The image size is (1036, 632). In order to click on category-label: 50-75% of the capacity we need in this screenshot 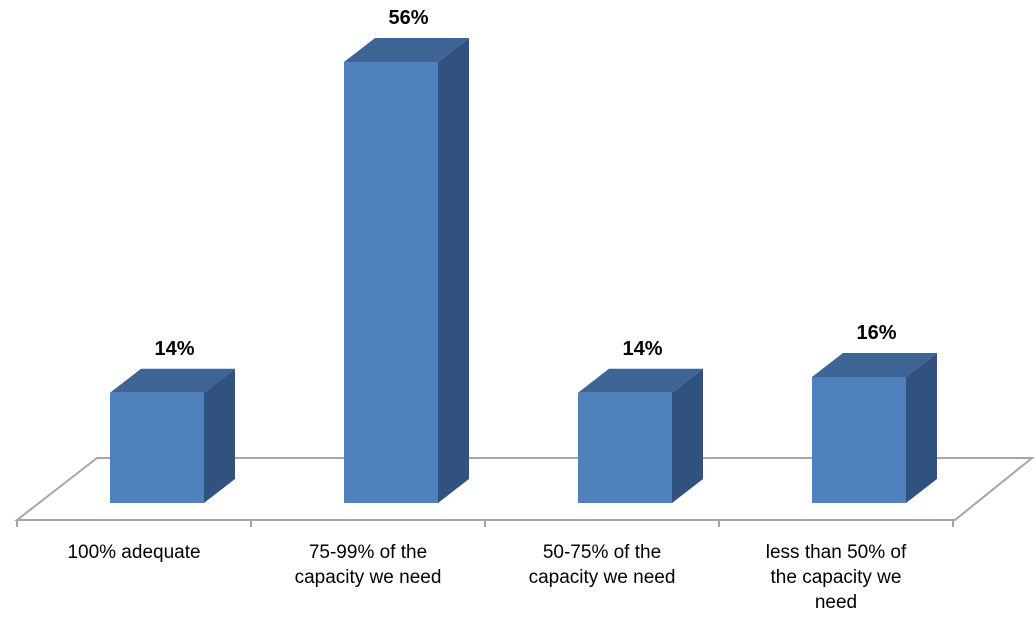, I will do `click(602, 565)`.